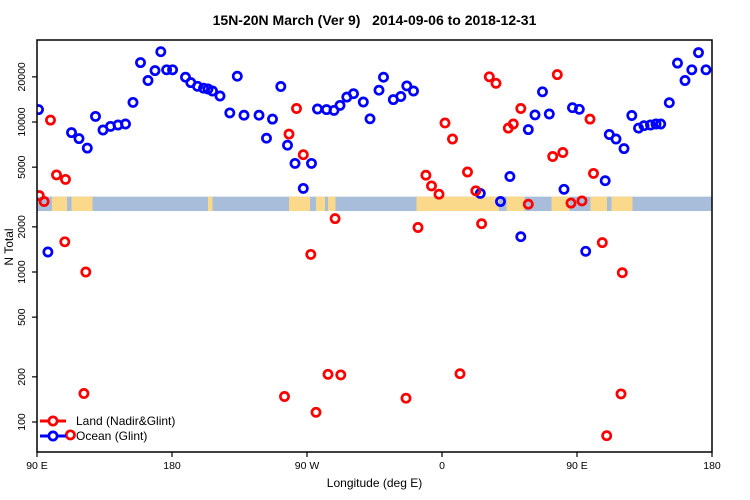 This screenshot has height=500, width=750. I want to click on y-tick-label: 500, so click(22, 317).